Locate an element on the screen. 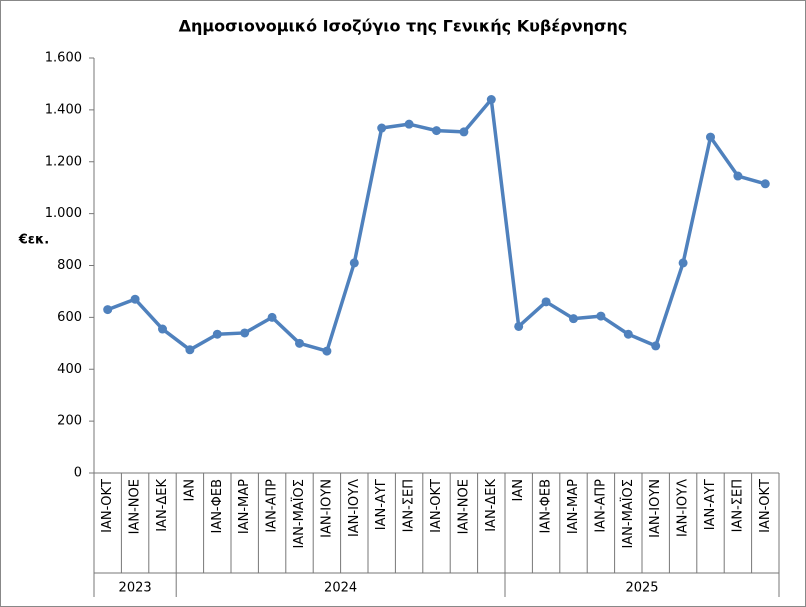 The width and height of the screenshot is (806, 607). y-tick-label: 200 is located at coordinates (69, 421).